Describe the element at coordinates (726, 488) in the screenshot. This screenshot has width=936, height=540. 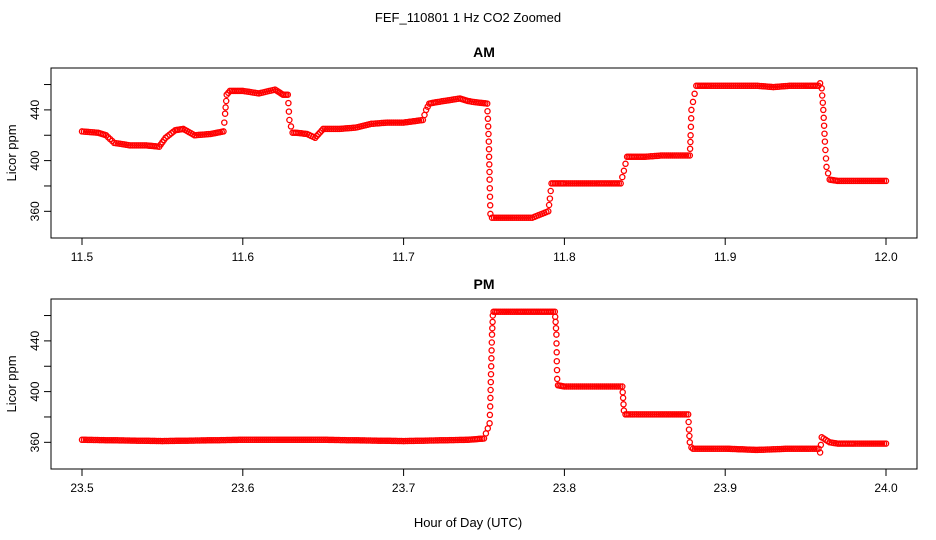
I see `pm-x-tick-label: 23.9` at that location.